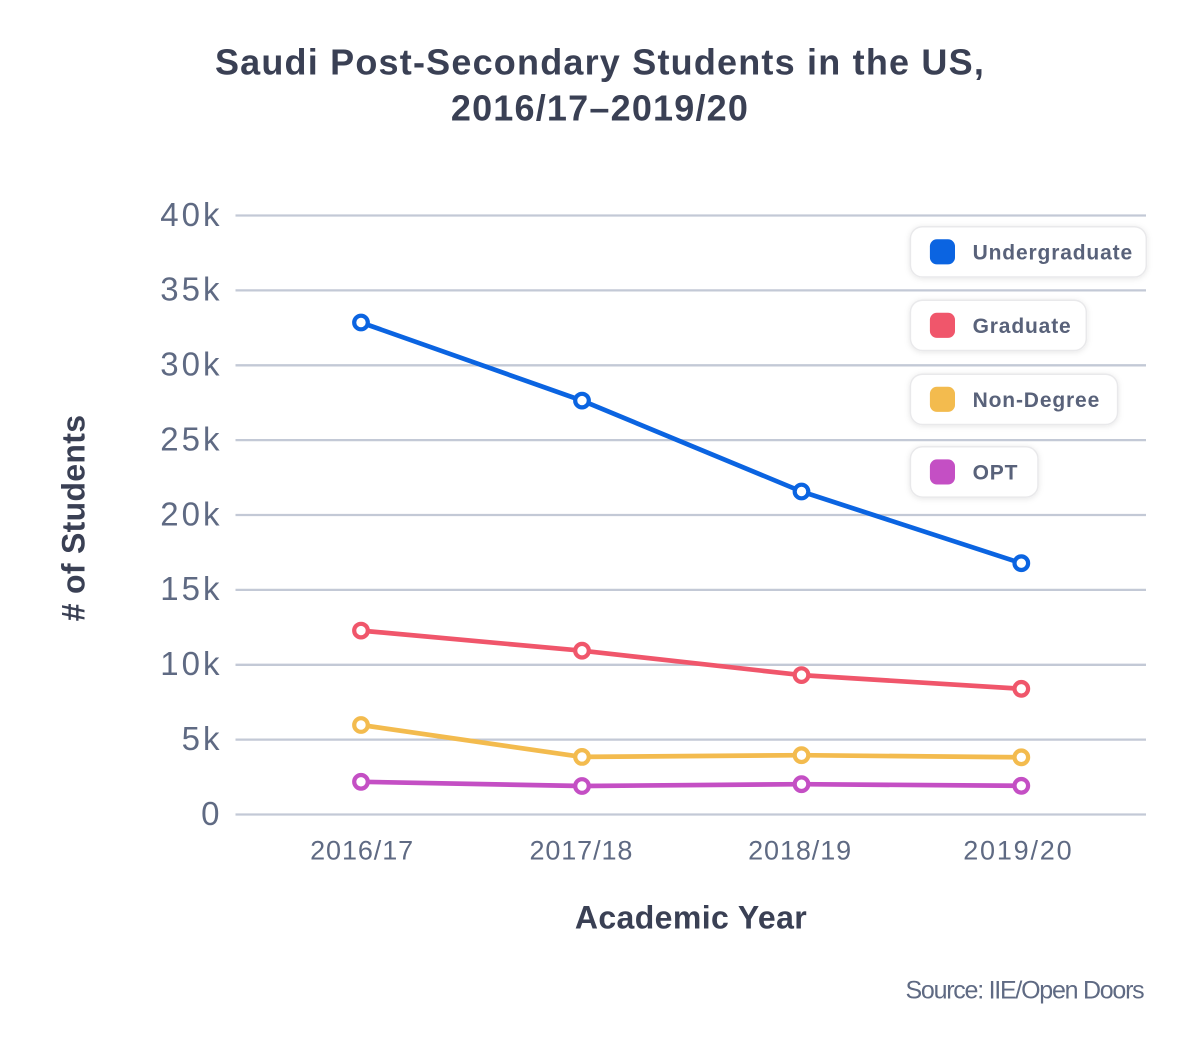 Image resolution: width=1200 pixels, height=1061 pixels. What do you see at coordinates (202, 738) in the screenshot?
I see `svg-text: 5k` at bounding box center [202, 738].